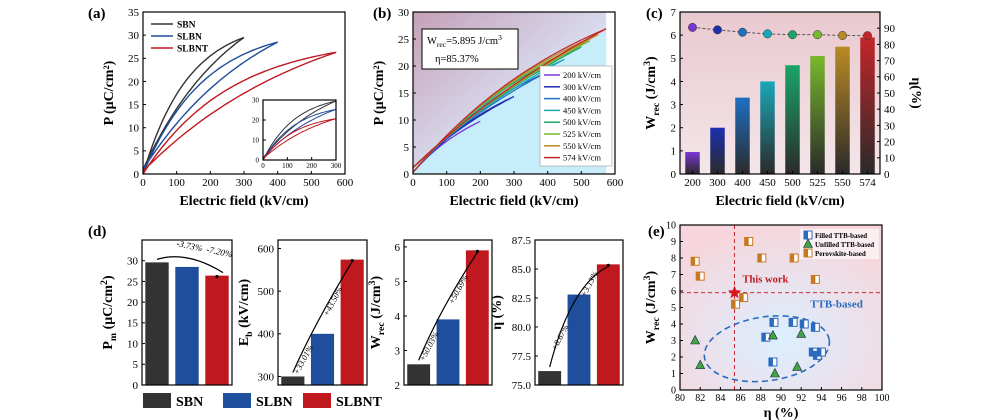 The image size is (1000, 420). Describe the element at coordinates (808, 243) in the screenshot. I see `legend-marker-unfilled-ttb-based` at that location.